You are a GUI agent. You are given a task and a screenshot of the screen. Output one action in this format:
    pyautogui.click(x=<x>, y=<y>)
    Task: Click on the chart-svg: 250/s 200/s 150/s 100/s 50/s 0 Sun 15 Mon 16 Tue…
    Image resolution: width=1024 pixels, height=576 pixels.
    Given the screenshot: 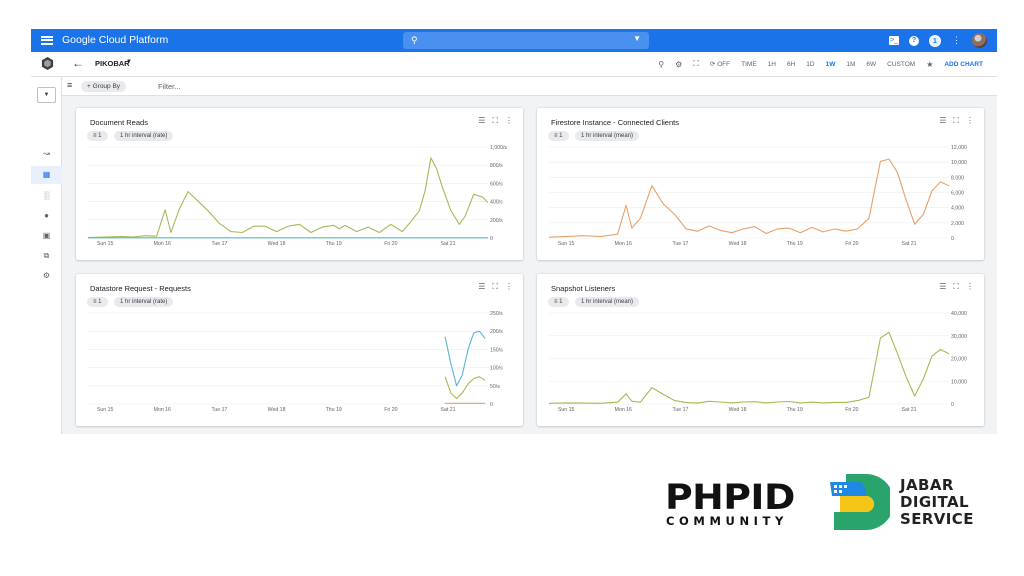 What is the action you would take?
    pyautogui.click(x=299, y=350)
    